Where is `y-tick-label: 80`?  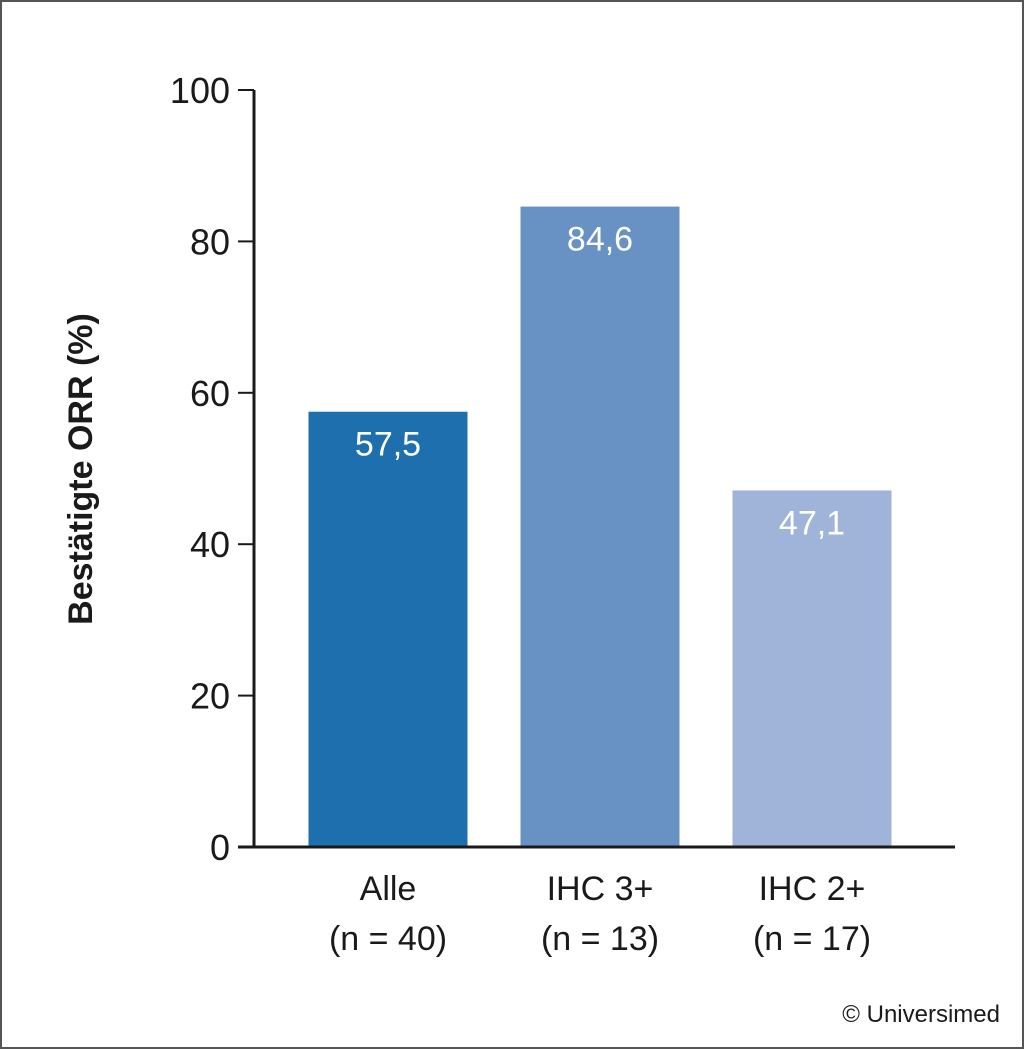
y-tick-label: 80 is located at coordinates (210, 241).